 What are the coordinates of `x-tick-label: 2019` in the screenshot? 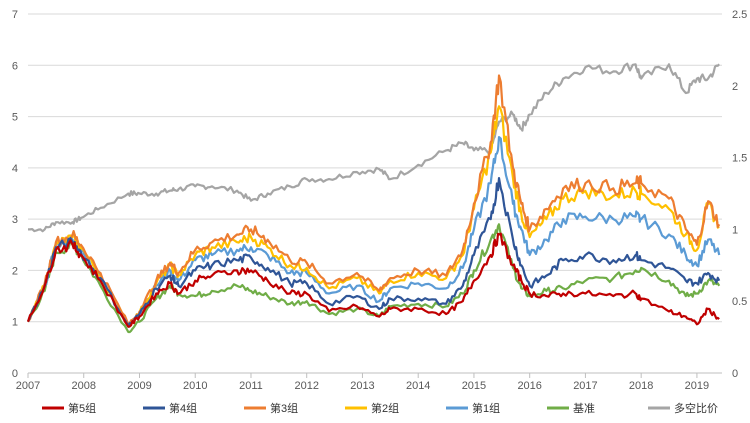 It's located at (697, 386).